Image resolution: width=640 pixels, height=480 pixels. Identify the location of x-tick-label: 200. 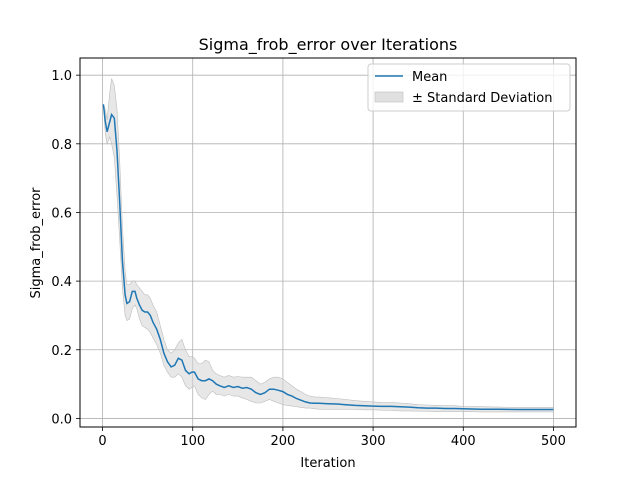
(282, 441).